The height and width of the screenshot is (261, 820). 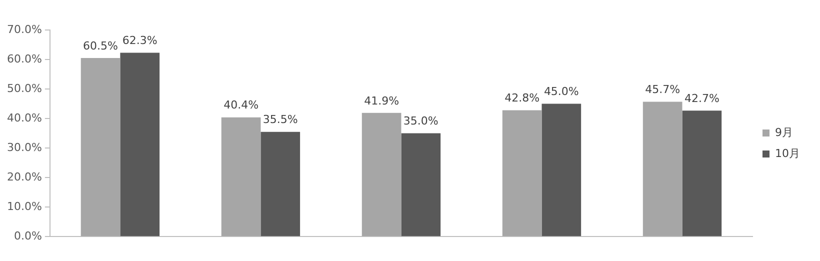 What do you see at coordinates (420, 121) in the screenshot?
I see `data-label: 35.0%` at bounding box center [420, 121].